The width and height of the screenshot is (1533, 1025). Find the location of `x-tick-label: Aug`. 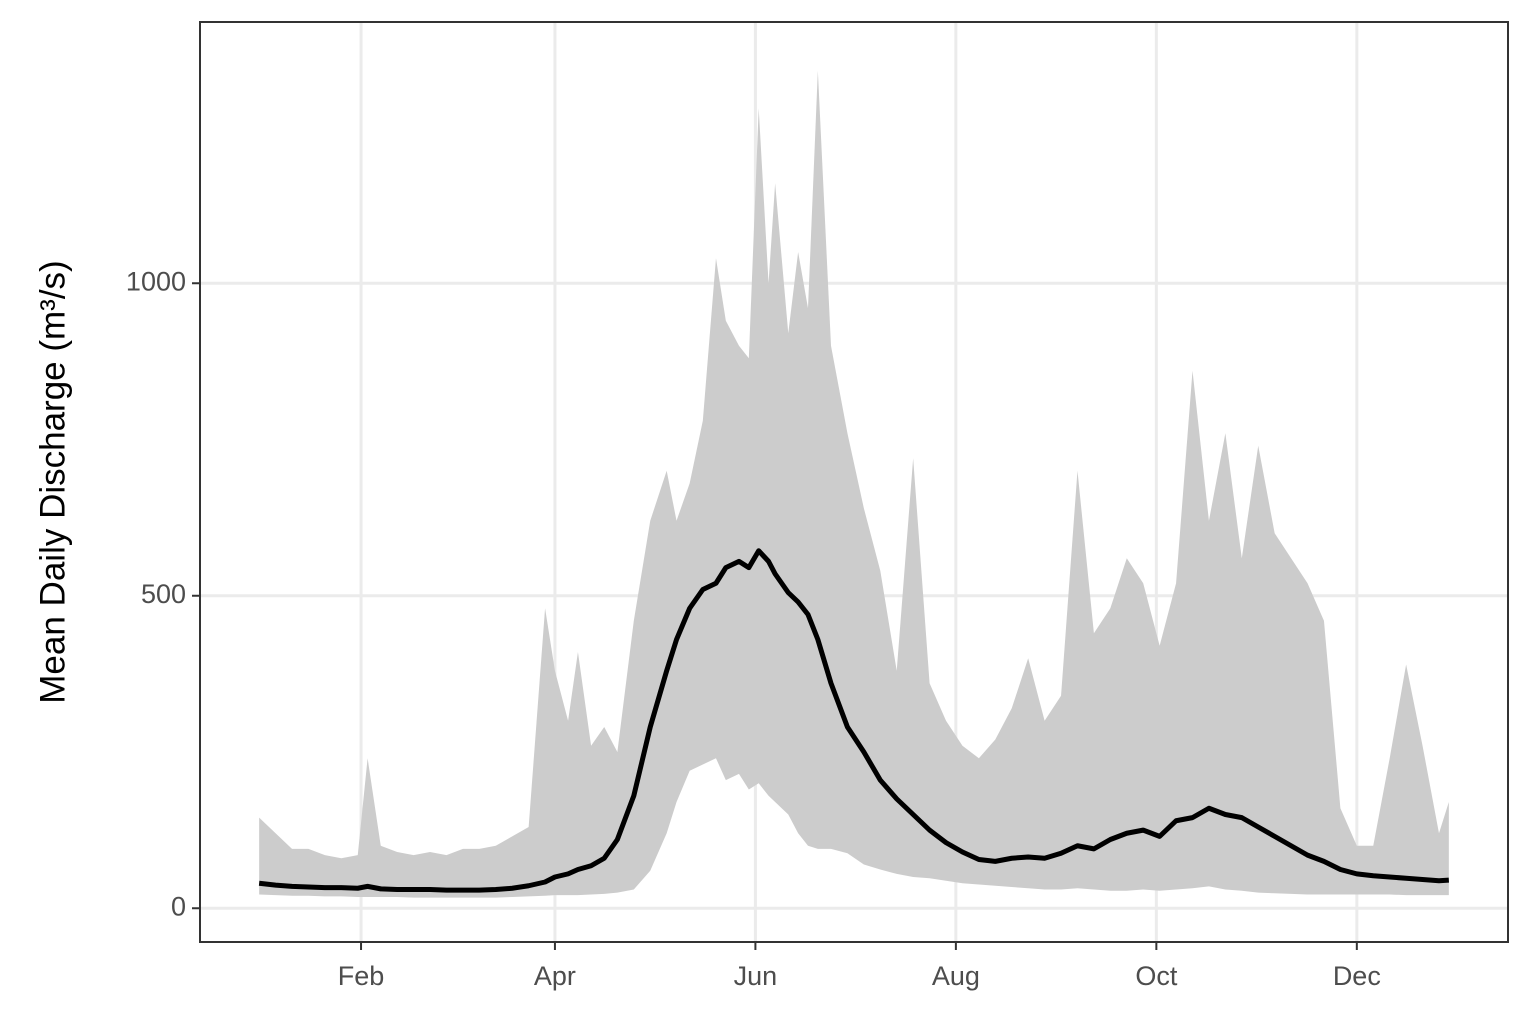

x-tick-label: Aug is located at coordinates (956, 976).